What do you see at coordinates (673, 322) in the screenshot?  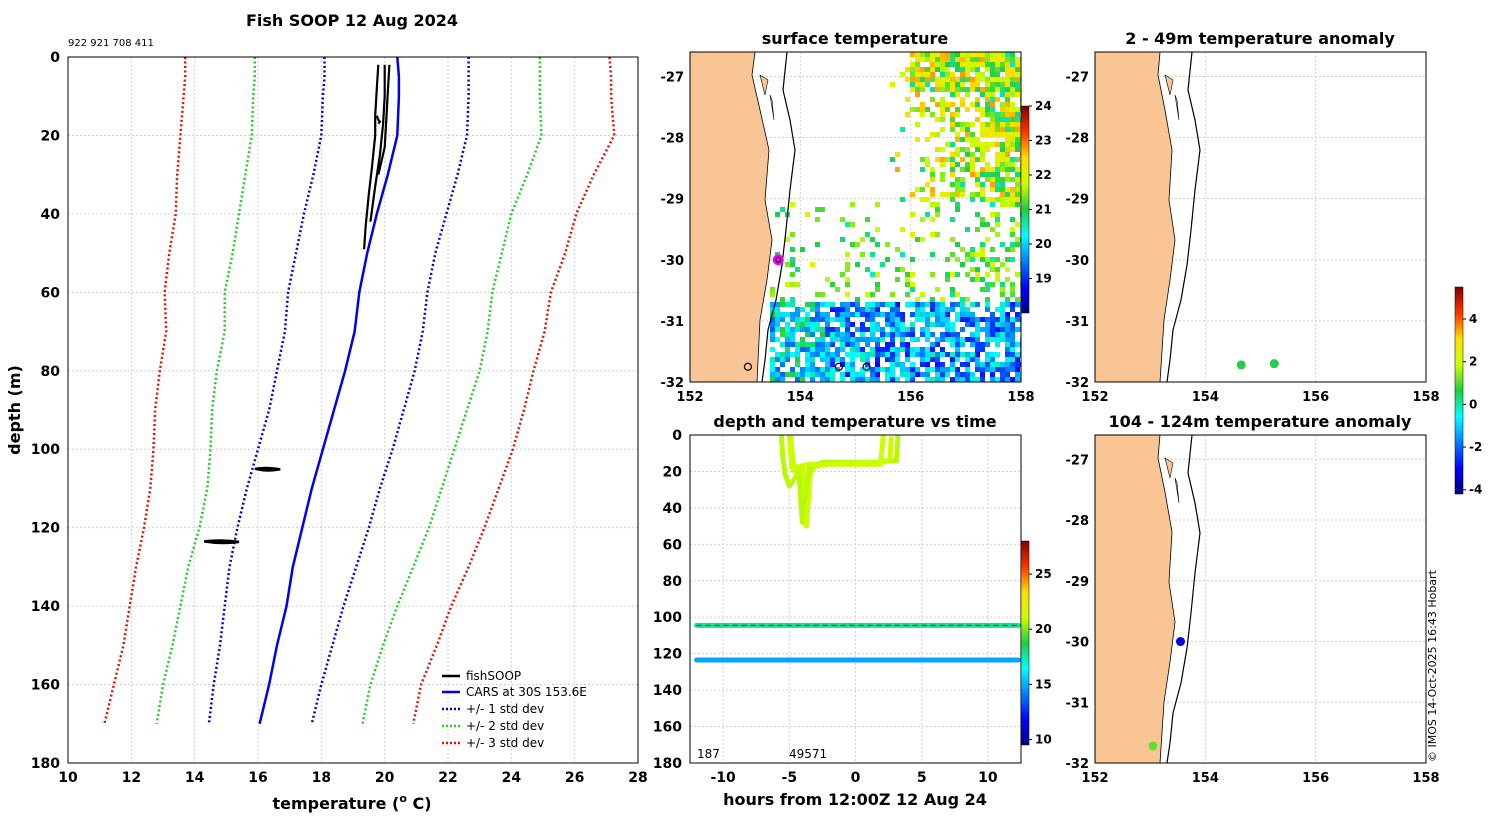 I see `sst-y-tick: -31` at bounding box center [673, 322].